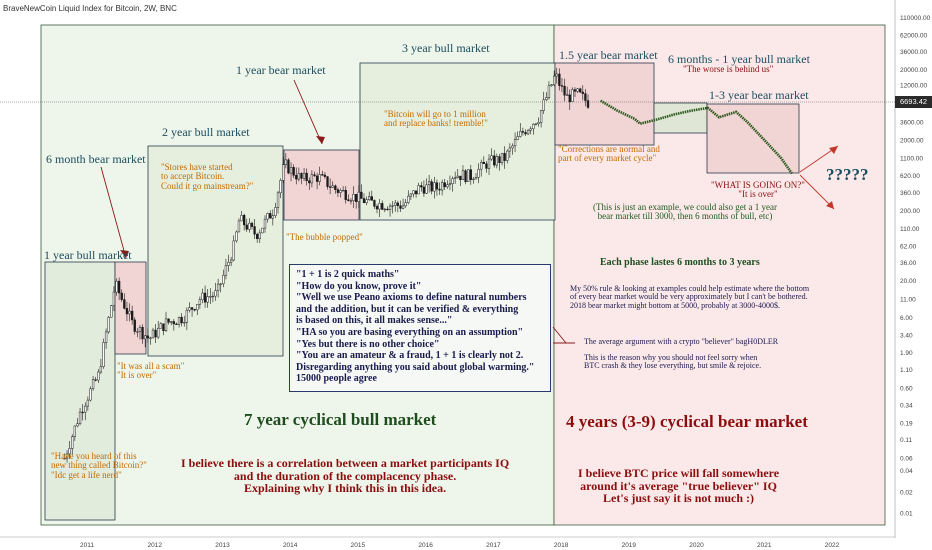  Describe the element at coordinates (912, 140) in the screenshot. I see `y-tick-label: 2000.00` at that location.